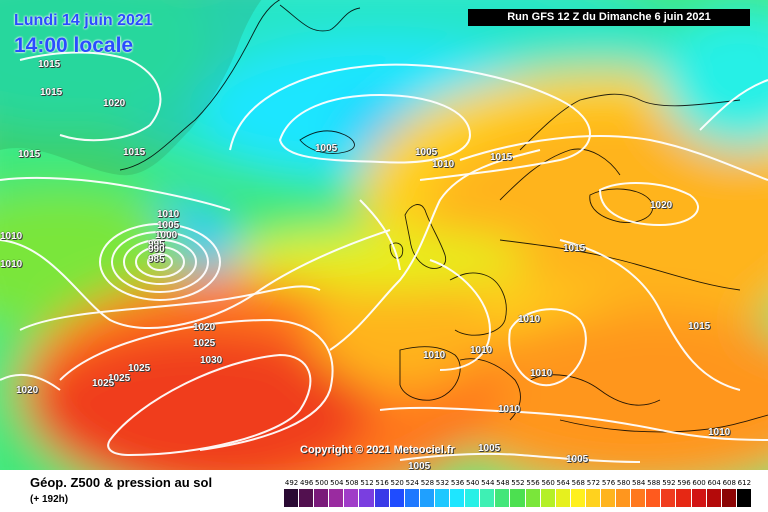 This screenshot has width=768, height=512. I want to click on copyright-notice: Copyright © 2021 Meteociel.fr, so click(377, 450).